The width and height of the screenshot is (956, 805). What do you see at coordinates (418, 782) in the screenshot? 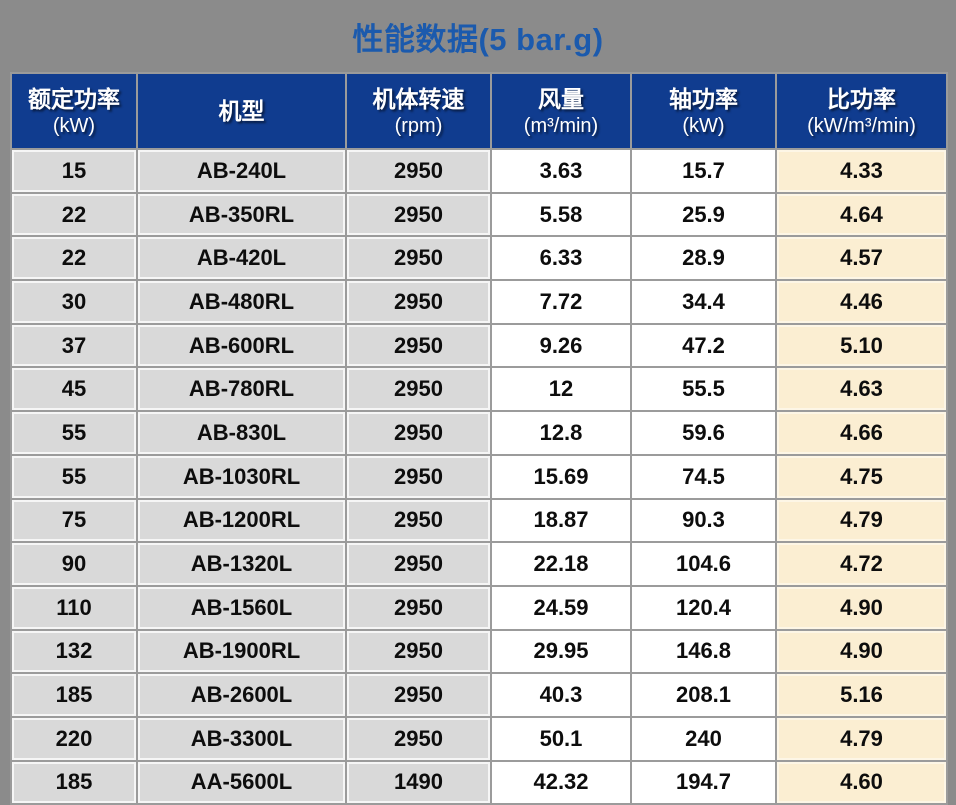
I see `table-cell: 1490` at bounding box center [418, 782].